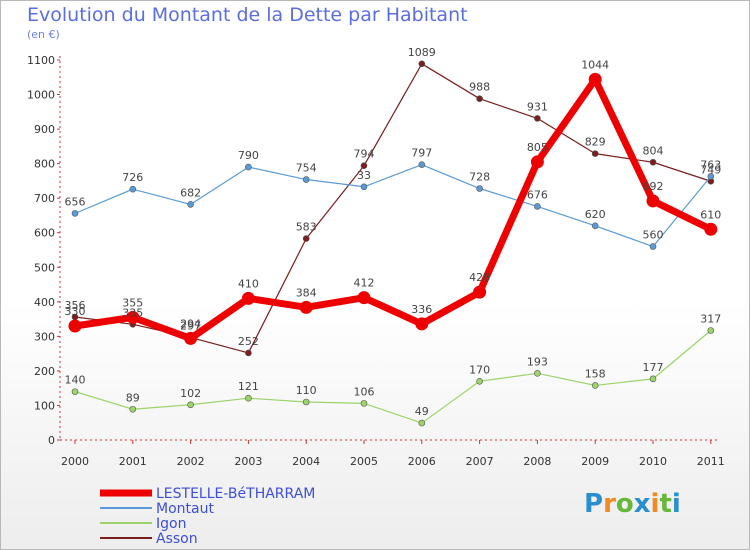 The width and height of the screenshot is (750, 550). Describe the element at coordinates (479, 277) in the screenshot. I see `data-label: 428` at that location.